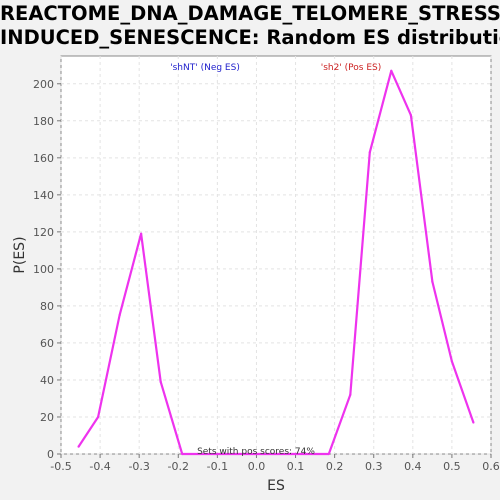  Describe the element at coordinates (256, 452) in the screenshot. I see `pos-scores-annotation: Sets with pos scores: 74%` at that location.